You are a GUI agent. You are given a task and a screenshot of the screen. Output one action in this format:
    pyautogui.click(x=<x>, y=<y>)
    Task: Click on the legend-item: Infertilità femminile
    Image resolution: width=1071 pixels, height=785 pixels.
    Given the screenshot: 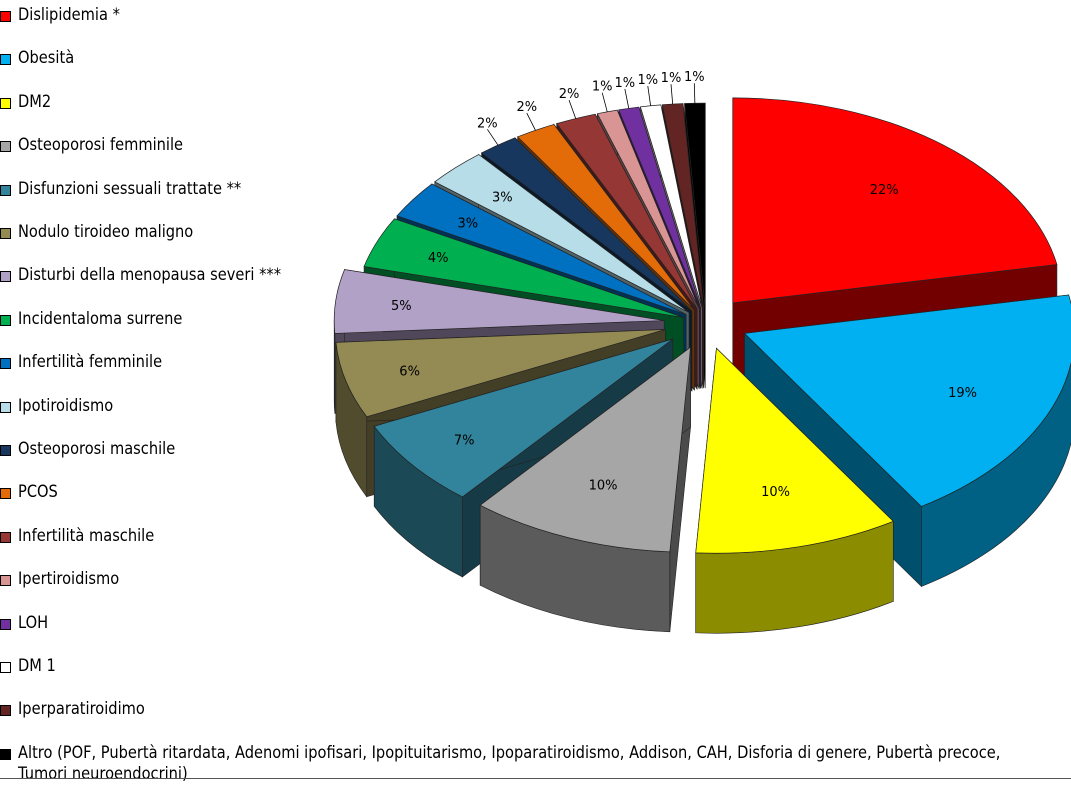 What is the action you would take?
    pyautogui.click(x=90, y=362)
    